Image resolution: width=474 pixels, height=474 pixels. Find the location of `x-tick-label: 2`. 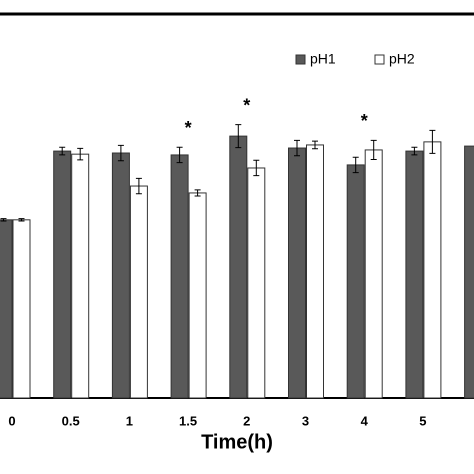

x-tick-label: 2 is located at coordinates (246, 420).